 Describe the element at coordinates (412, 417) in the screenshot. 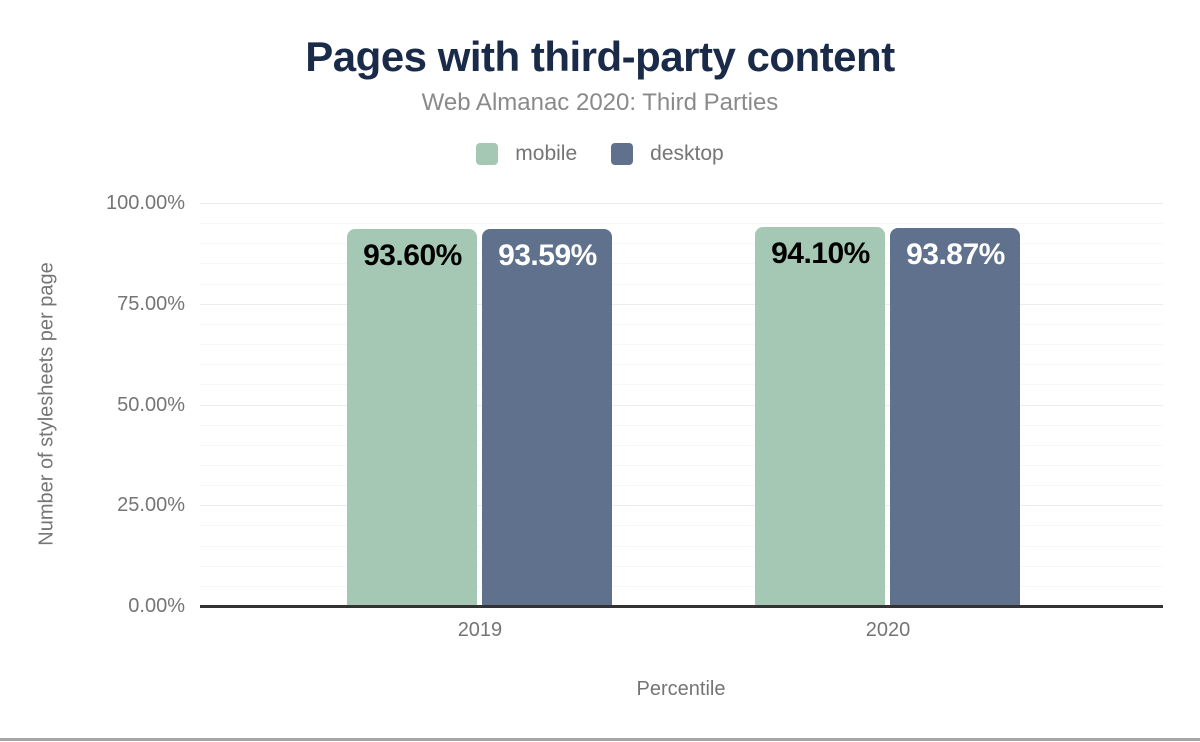

I see `bar-mobile-2019: 93.60%` at that location.